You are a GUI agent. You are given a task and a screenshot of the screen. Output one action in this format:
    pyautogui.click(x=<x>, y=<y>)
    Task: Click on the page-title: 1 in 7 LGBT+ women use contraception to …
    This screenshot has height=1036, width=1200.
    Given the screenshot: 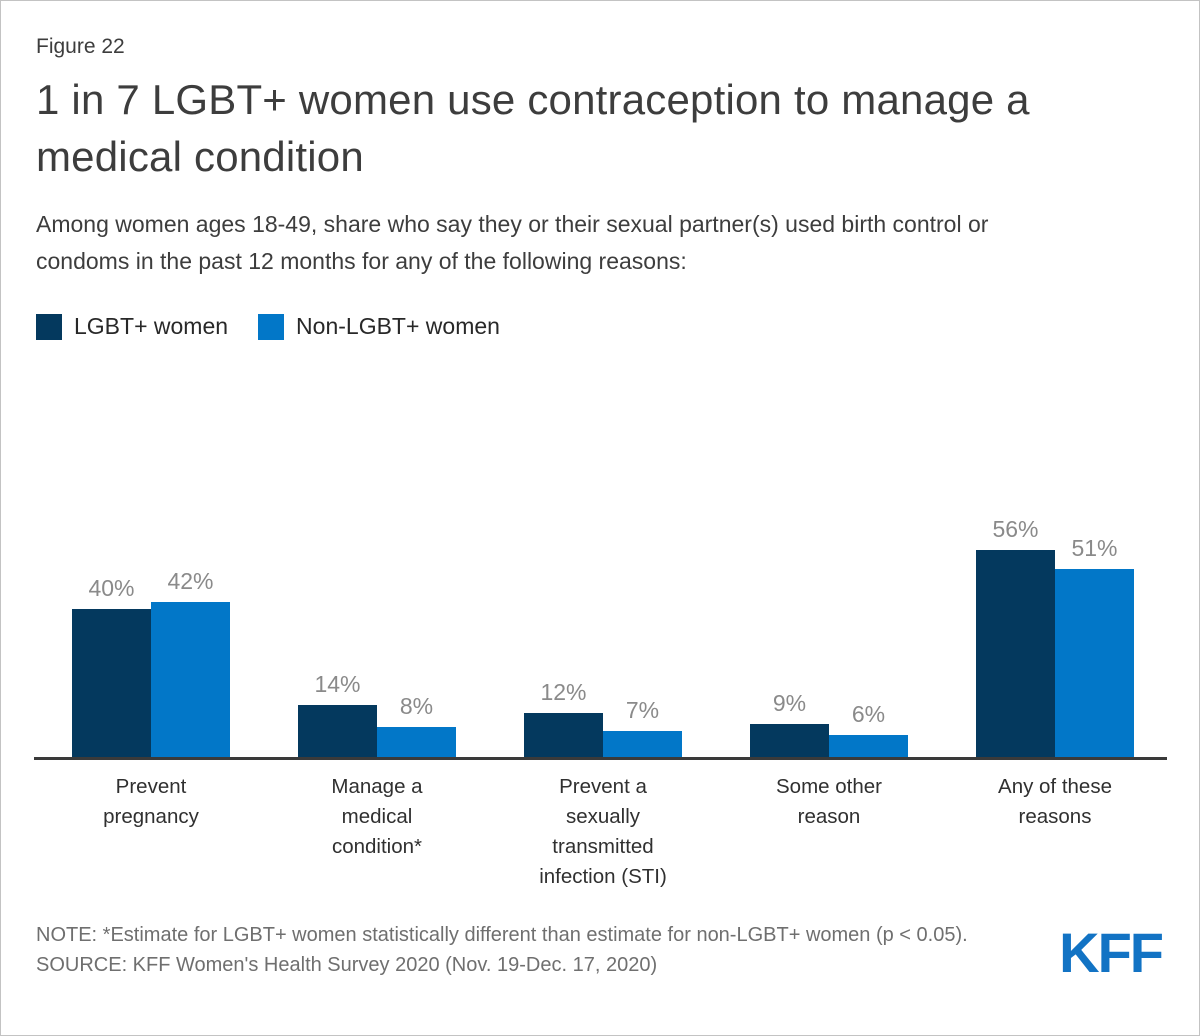 What is the action you would take?
    pyautogui.click(x=533, y=128)
    